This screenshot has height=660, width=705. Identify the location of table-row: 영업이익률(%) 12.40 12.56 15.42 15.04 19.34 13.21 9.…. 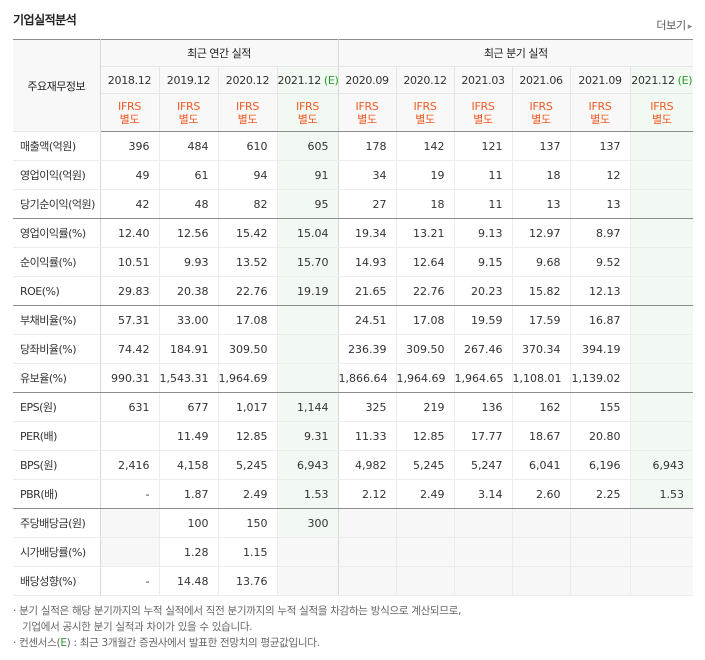
(353, 233).